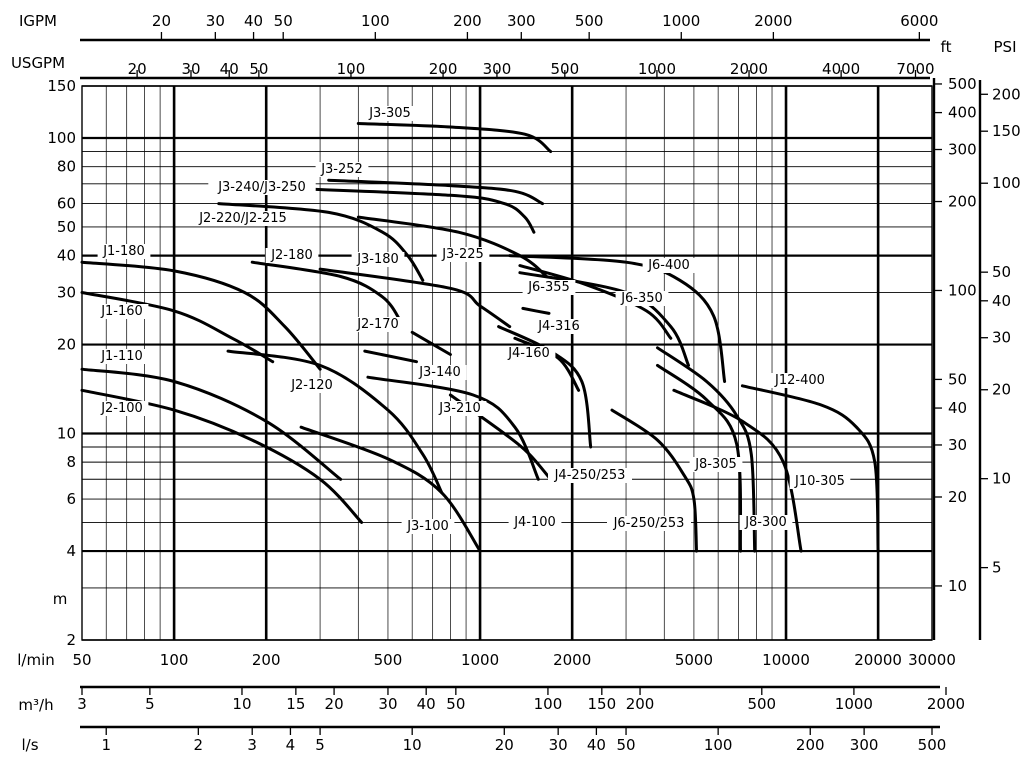  Describe the element at coordinates (426, 704) in the screenshot. I see `m3h-tick-label: 40` at that location.